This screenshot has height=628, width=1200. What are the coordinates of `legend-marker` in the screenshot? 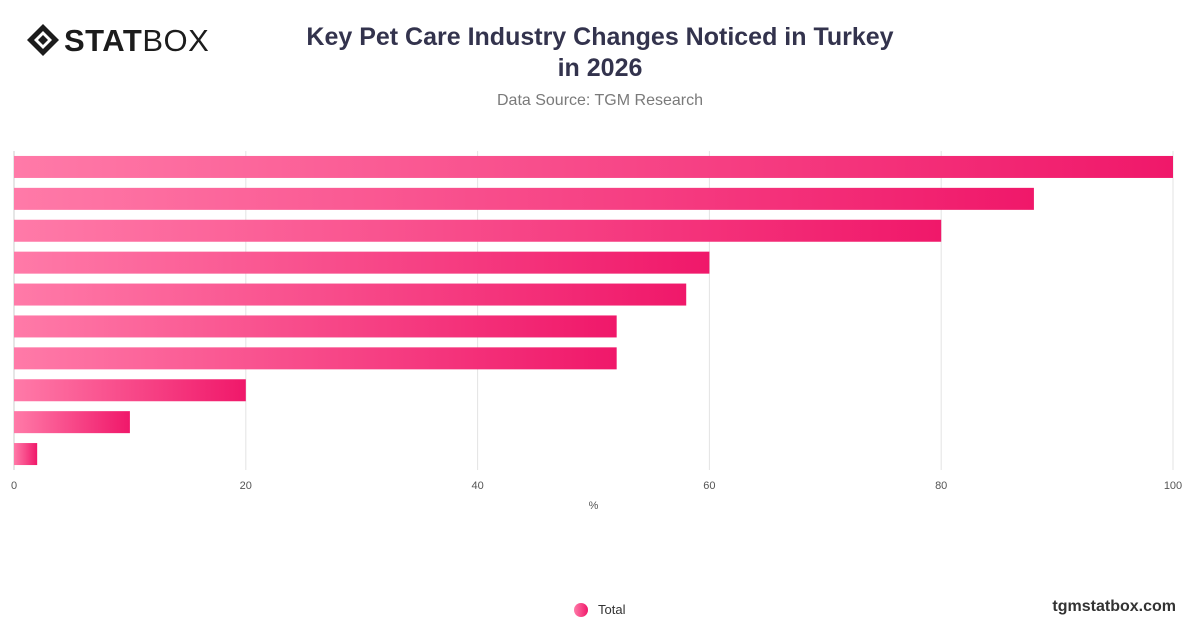 It's located at (581, 609).